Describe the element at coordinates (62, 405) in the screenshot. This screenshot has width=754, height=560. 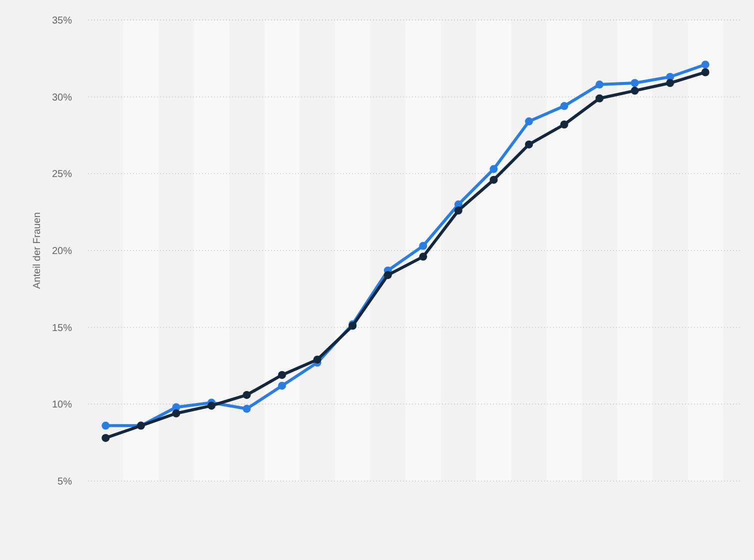
I see `y-tick-label: 10%` at that location.